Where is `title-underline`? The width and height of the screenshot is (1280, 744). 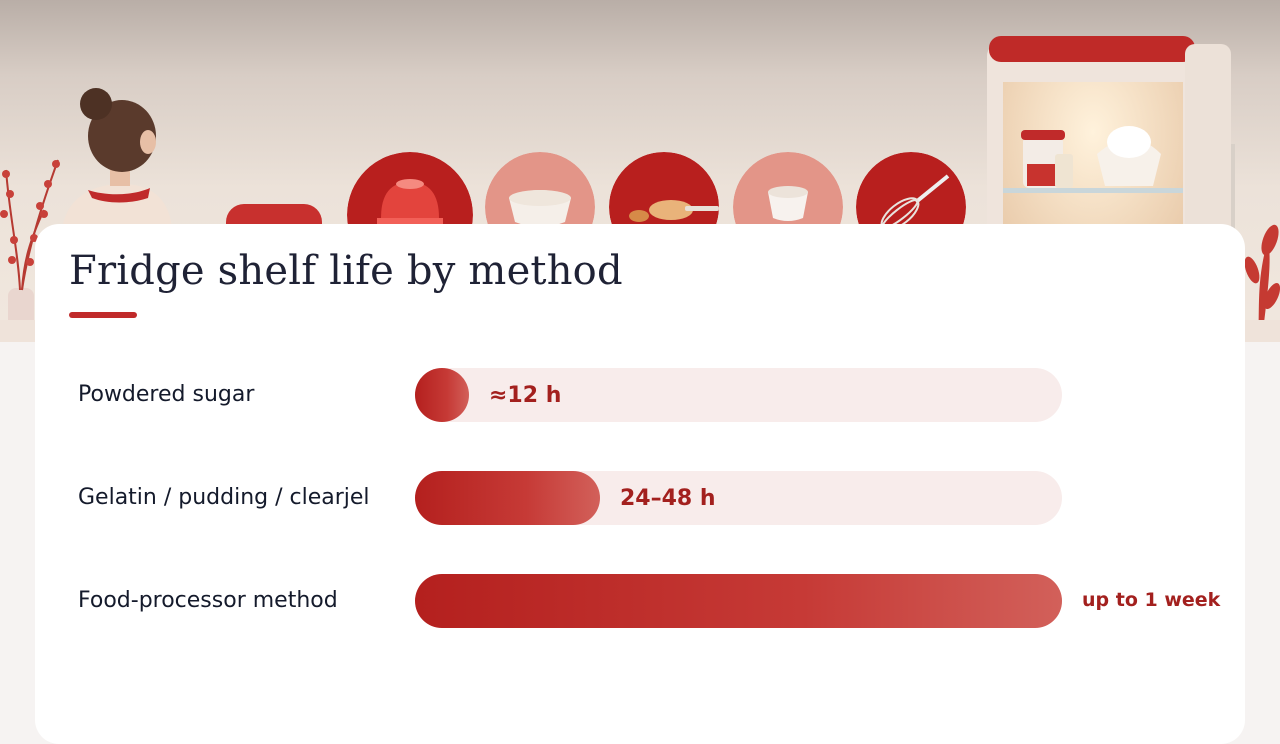 title-underline is located at coordinates (103, 315).